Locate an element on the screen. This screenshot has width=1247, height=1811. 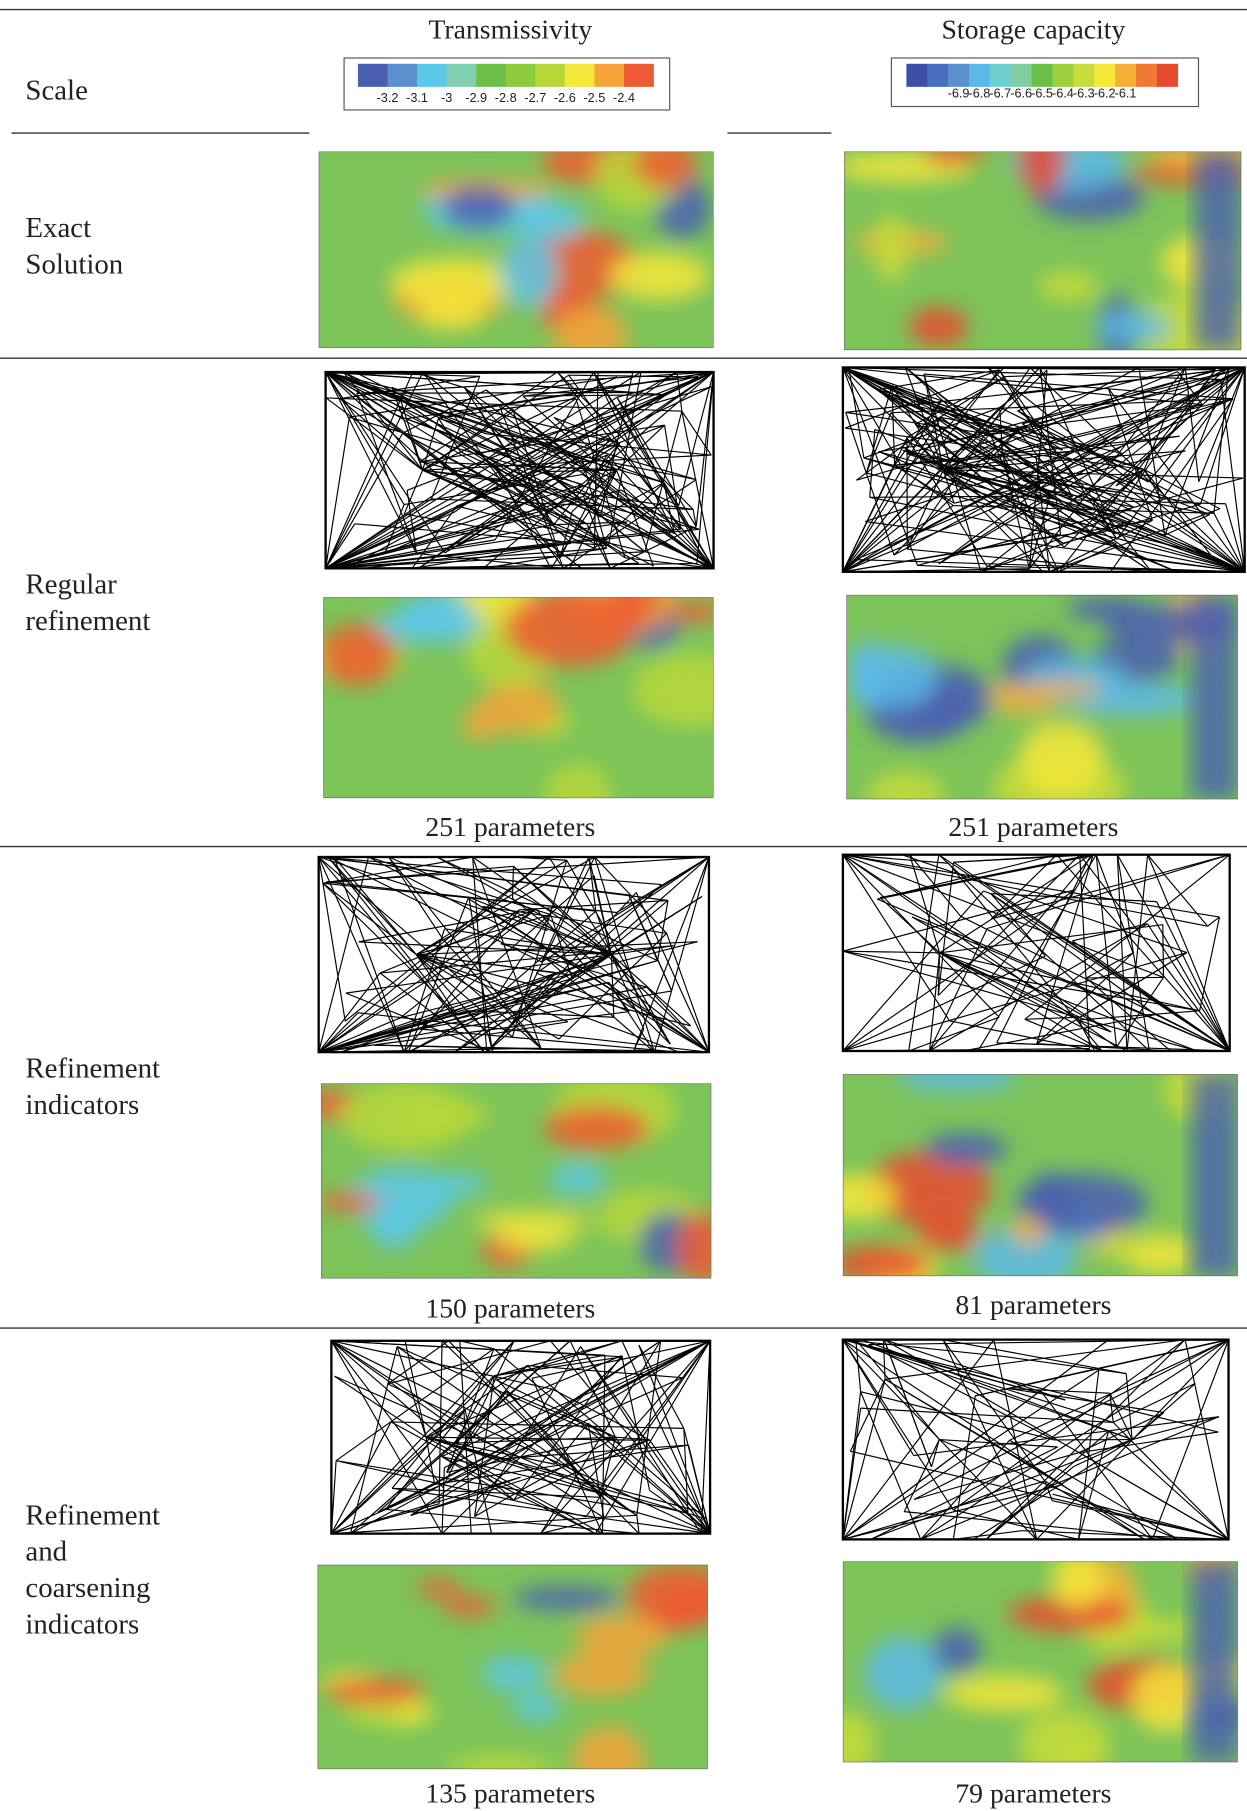
colorbar-label: -2.6 is located at coordinates (565, 98).